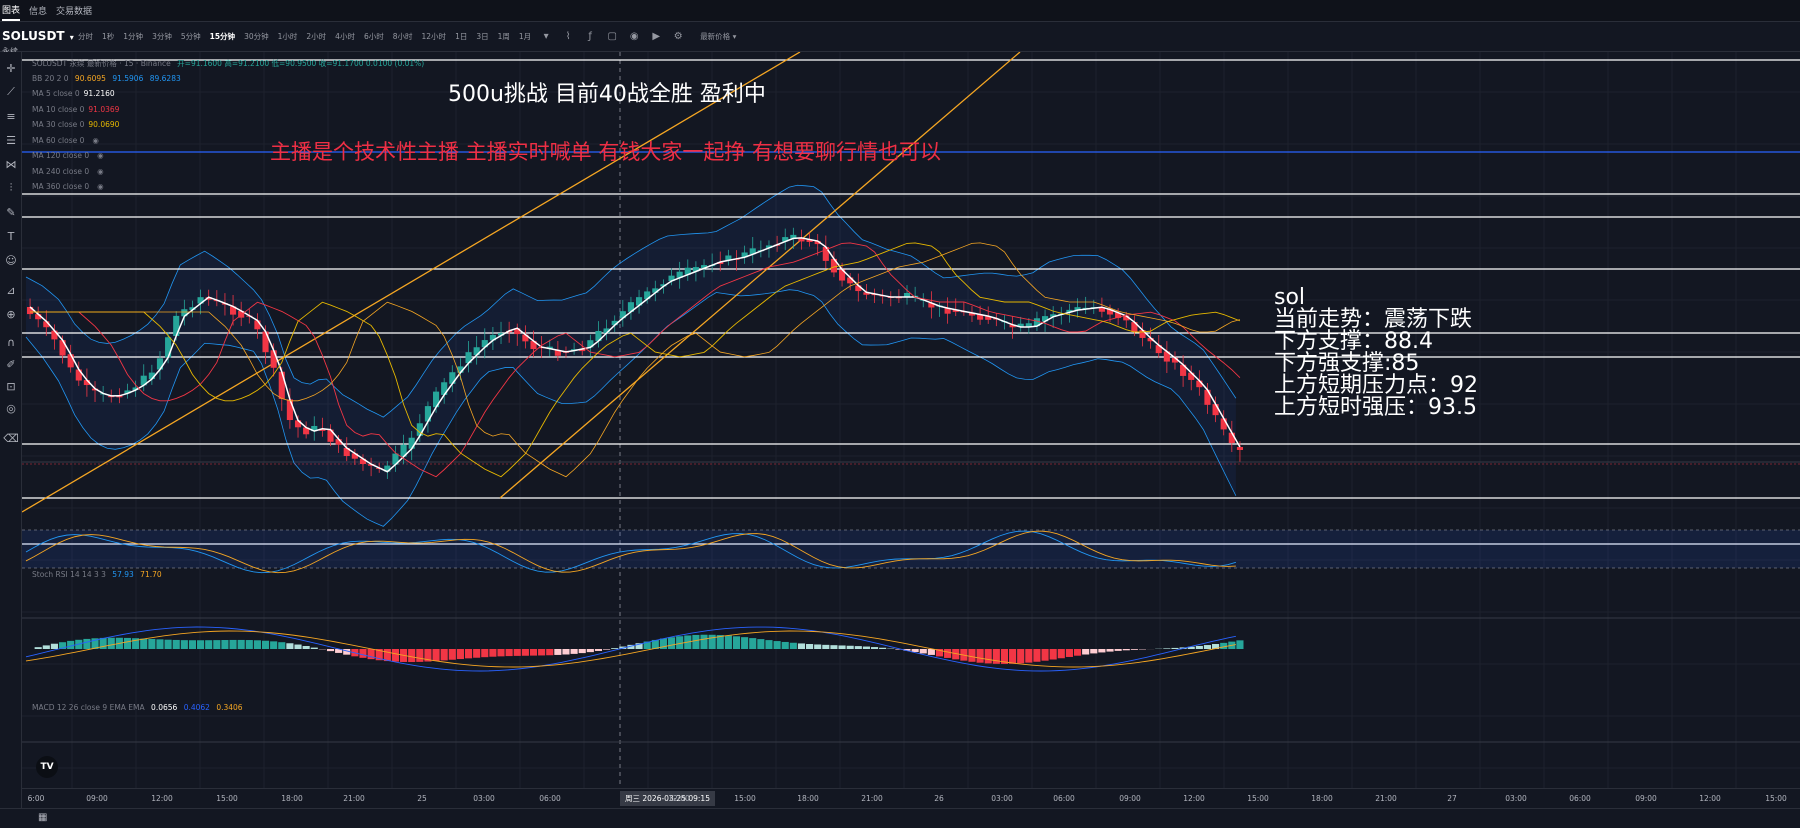 Image resolution: width=1800 pixels, height=828 pixels. I want to click on calendar-icon: ▦, so click(43, 817).